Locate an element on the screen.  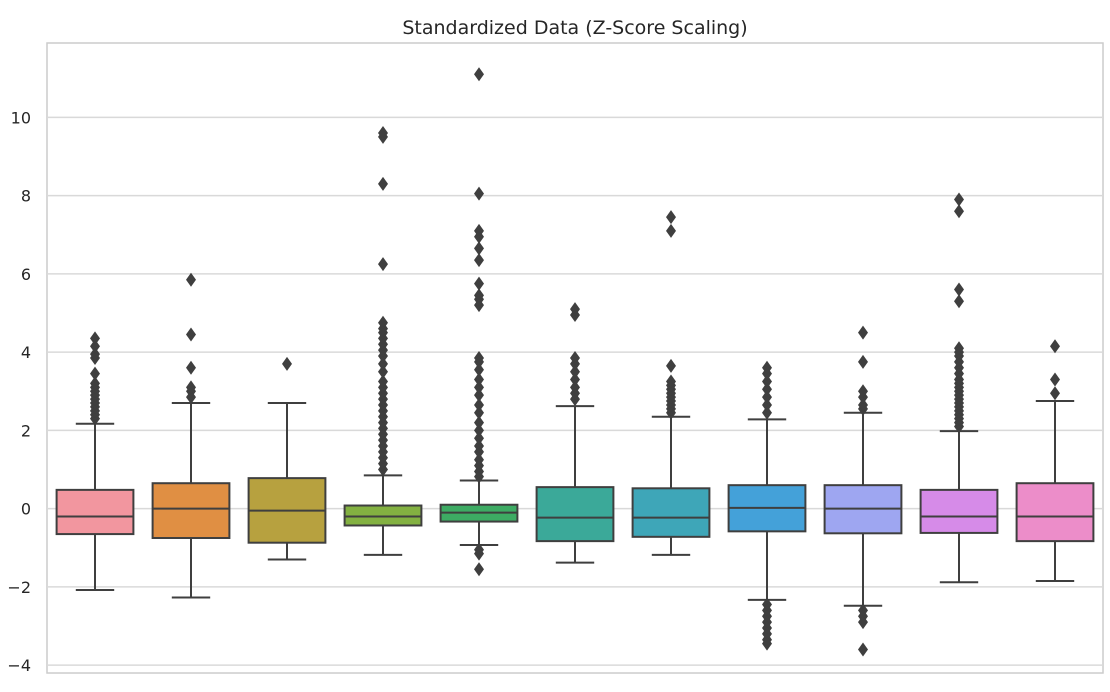
y-tick-label: −4 is located at coordinates (19, 665).